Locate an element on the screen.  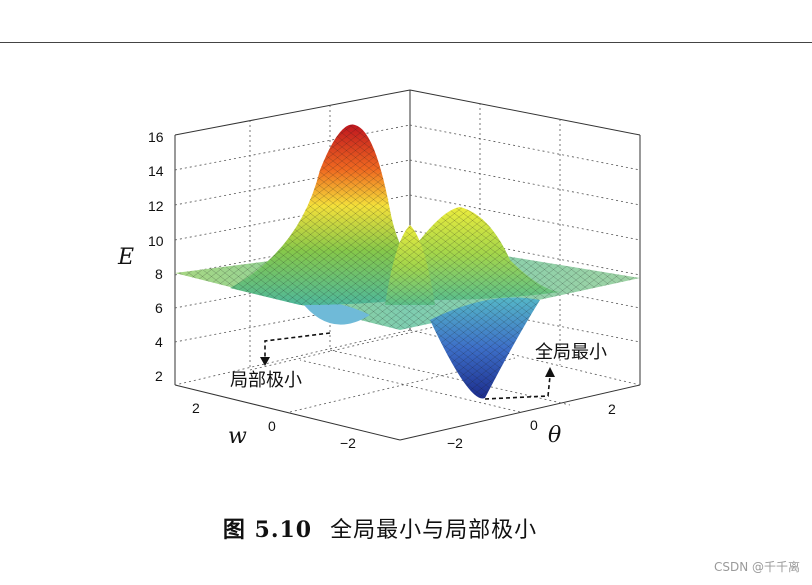
global-minimum-arrow is located at coordinates (517, 387).